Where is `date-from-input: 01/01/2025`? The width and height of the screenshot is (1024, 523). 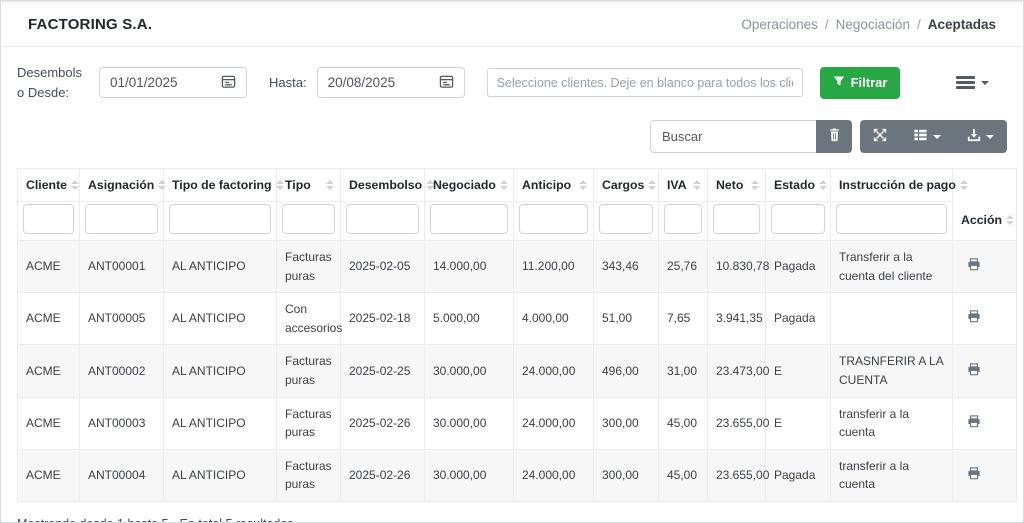
date-from-input: 01/01/2025 is located at coordinates (173, 82).